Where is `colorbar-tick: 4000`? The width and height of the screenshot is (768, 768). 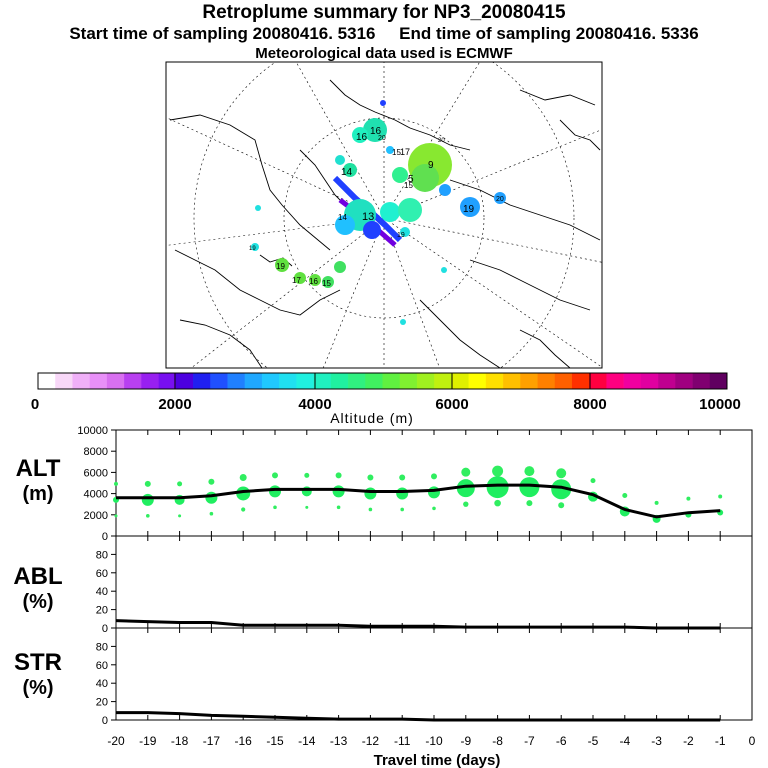
colorbar-tick: 4000 is located at coordinates (314, 404).